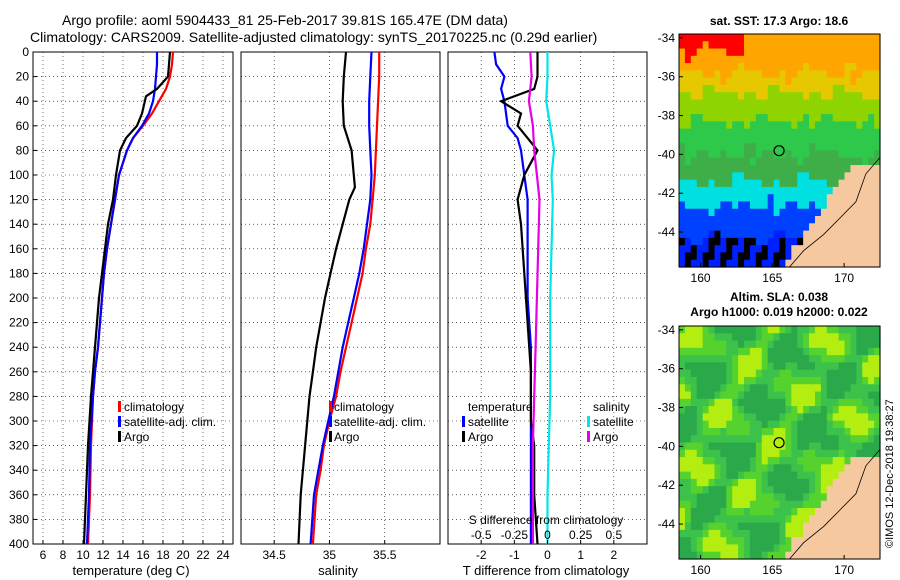 The width and height of the screenshot is (900, 580). Describe the element at coordinates (170, 422) in the screenshot. I see `legend-label-satellite: satellite-adj. clim.` at that location.